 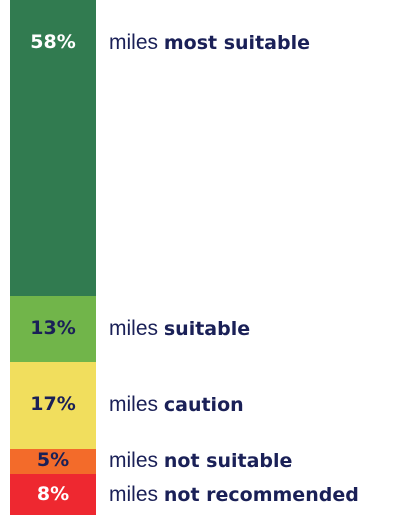 I want to click on value-label-not-suitable: 5%, so click(x=53, y=460).